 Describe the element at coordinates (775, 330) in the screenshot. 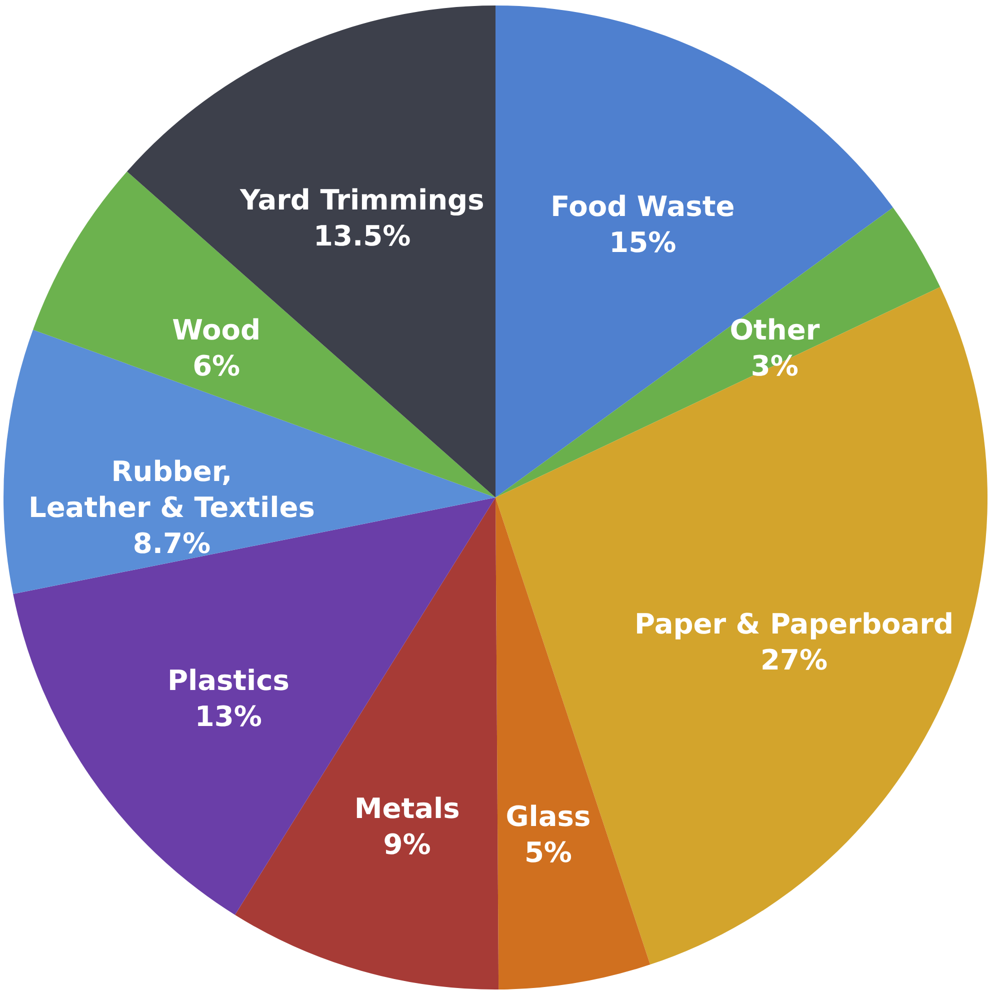

I see `slice-label: Other` at that location.